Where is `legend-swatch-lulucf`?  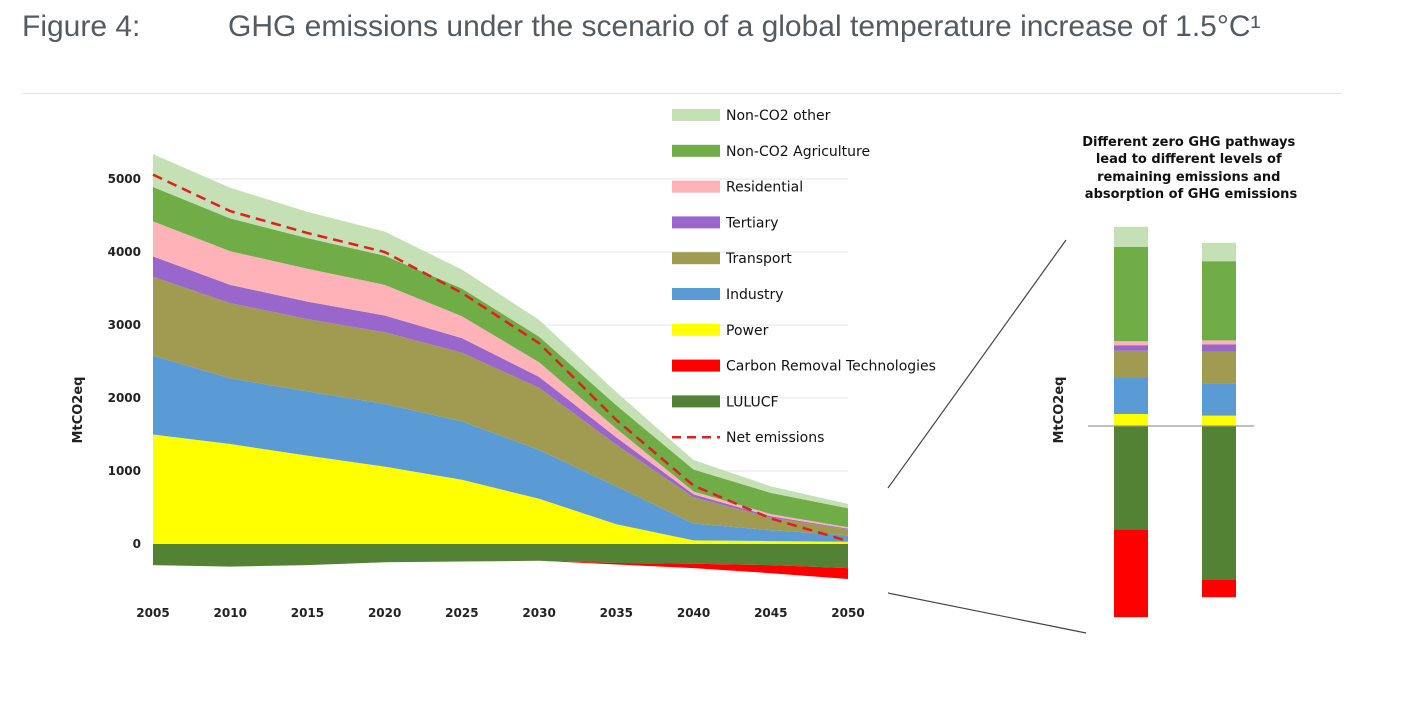 legend-swatch-lulucf is located at coordinates (696, 401).